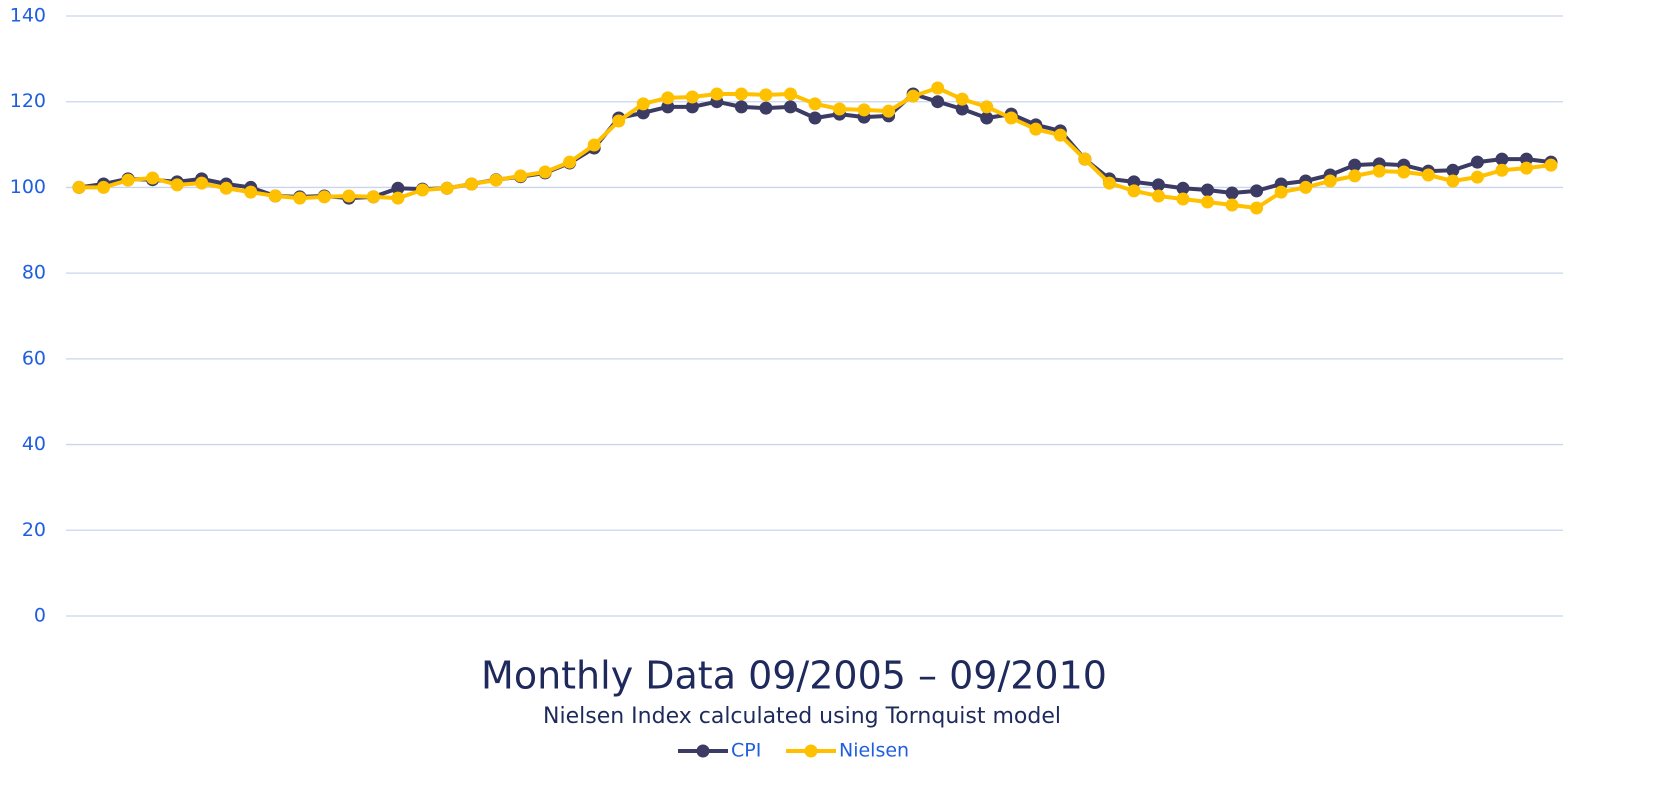 This screenshot has height=808, width=1663. I want to click on y-tick-label: 20, so click(34, 530).